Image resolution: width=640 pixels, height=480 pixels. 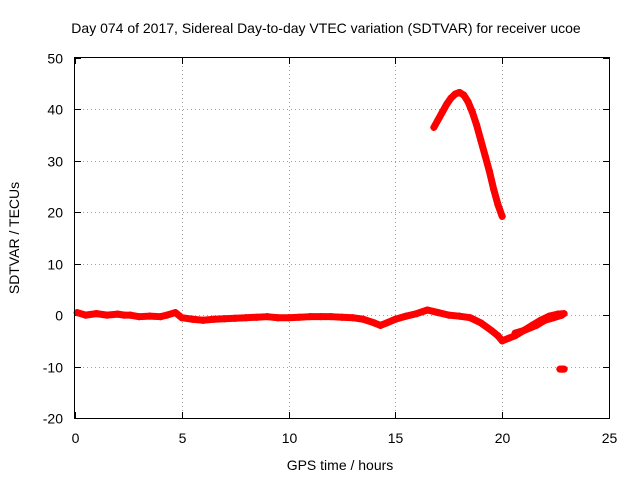 I want to click on y-axis-label: SDTVAR / TECUs, so click(x=14, y=238).